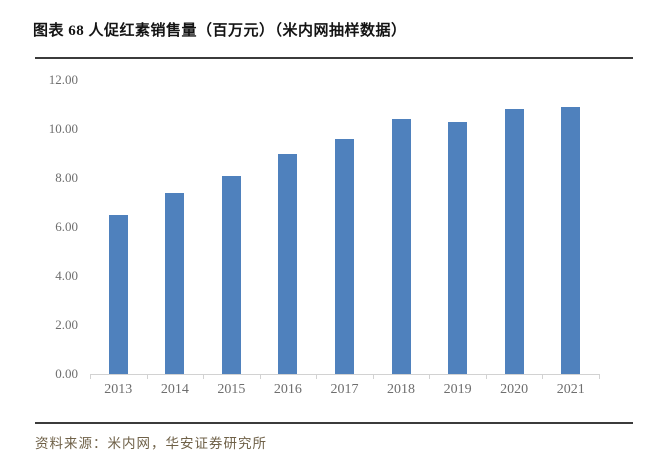 This screenshot has width=649, height=455. Describe the element at coordinates (118, 389) in the screenshot. I see `x-tick-label: 2013` at that location.